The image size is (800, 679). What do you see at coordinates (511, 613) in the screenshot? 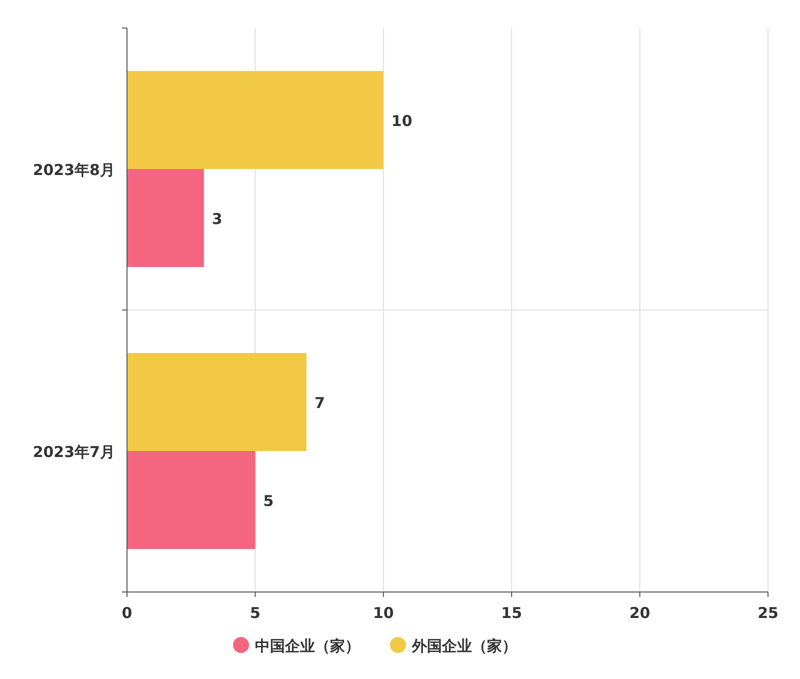
I see `x-tick-label: 15` at bounding box center [511, 613].